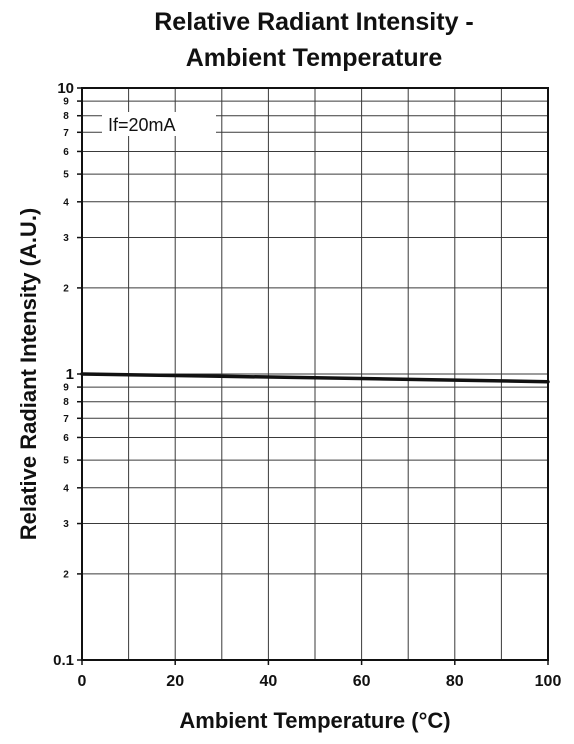  What do you see at coordinates (28, 374) in the screenshot?
I see `y-axis-title: Relative Radiant Intensity (A.U.)` at bounding box center [28, 374].